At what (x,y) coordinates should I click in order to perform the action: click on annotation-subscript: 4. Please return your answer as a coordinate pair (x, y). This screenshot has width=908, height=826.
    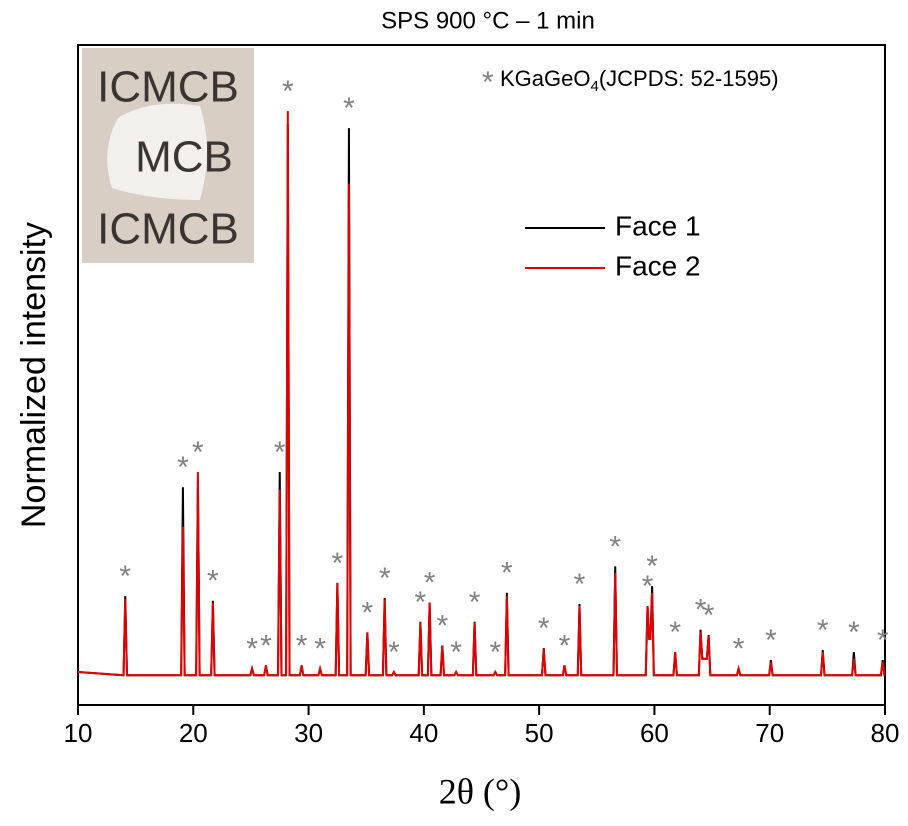
    Looking at the image, I should click on (594, 86).